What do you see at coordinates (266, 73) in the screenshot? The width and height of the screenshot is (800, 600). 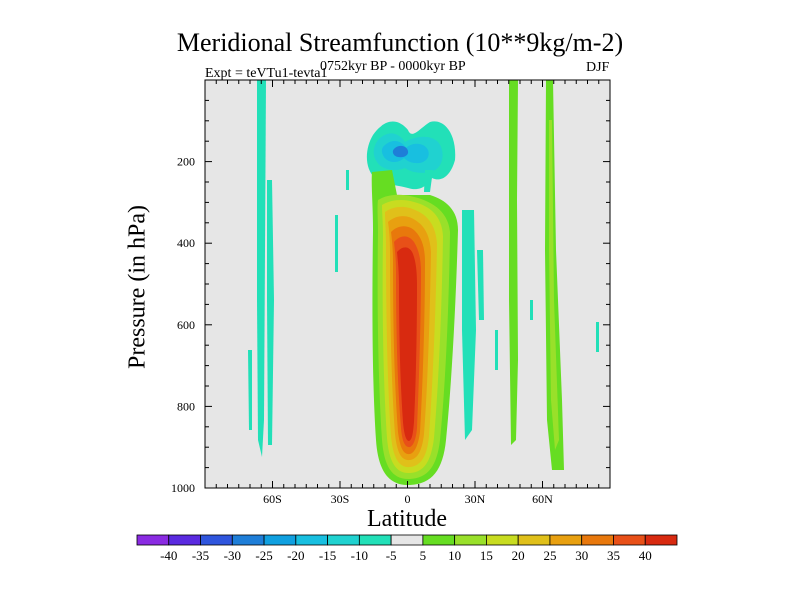 I see `experiment-label: Expt = teVTu1-tevta1` at bounding box center [266, 73].